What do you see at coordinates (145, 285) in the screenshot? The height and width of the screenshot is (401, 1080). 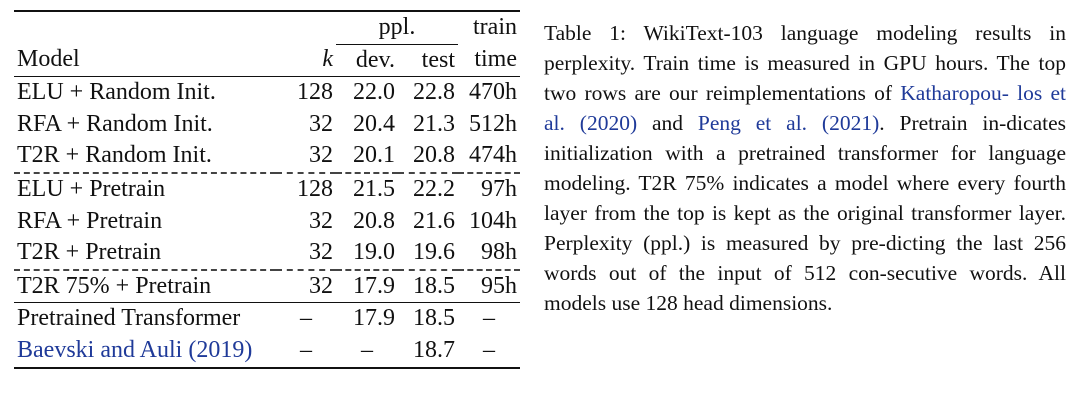 I see `cell-model: T2R 75% + Pretrain` at bounding box center [145, 285].